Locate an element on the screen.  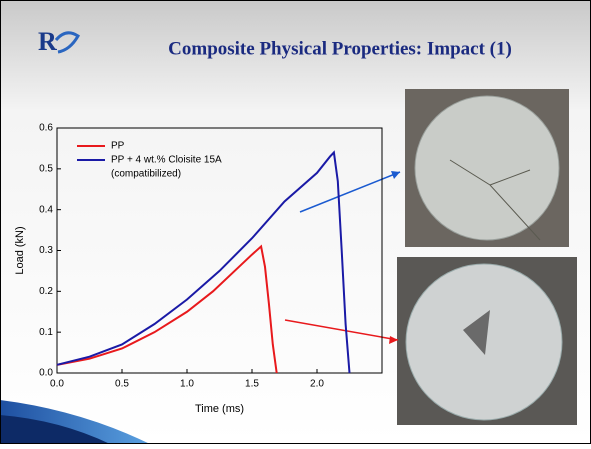
photo-bottom is located at coordinates (487, 341).